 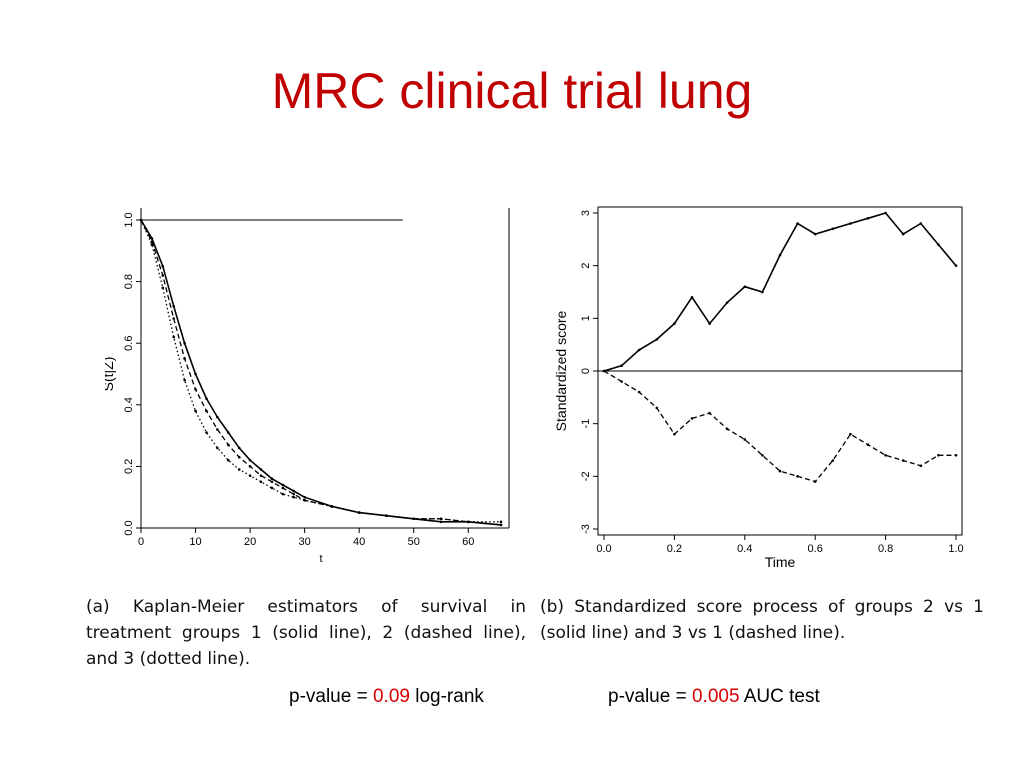 What do you see at coordinates (955, 549) in the screenshot?
I see `x-tick-label: 1.0` at bounding box center [955, 549].